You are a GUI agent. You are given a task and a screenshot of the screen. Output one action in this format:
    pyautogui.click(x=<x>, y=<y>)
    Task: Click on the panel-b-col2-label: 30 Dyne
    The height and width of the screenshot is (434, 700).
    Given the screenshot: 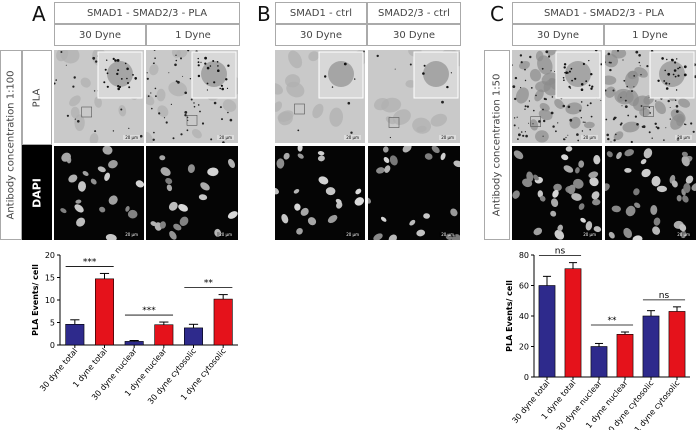 What is the action you would take?
    pyautogui.click(x=414, y=35)
    